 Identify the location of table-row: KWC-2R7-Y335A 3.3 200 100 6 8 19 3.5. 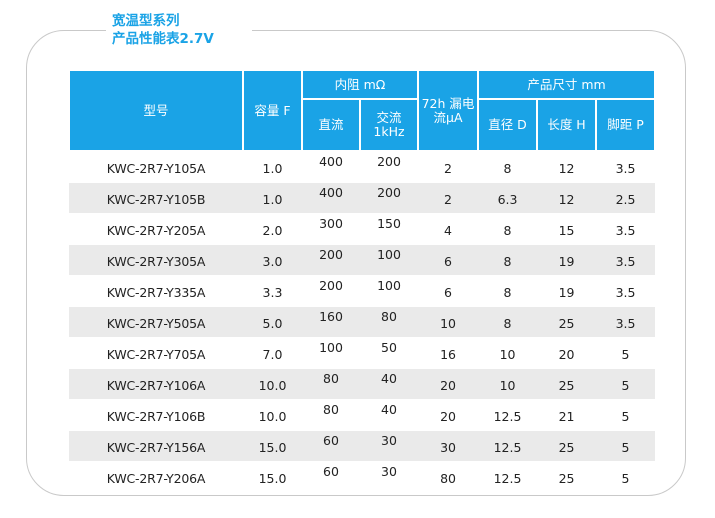
(362, 291).